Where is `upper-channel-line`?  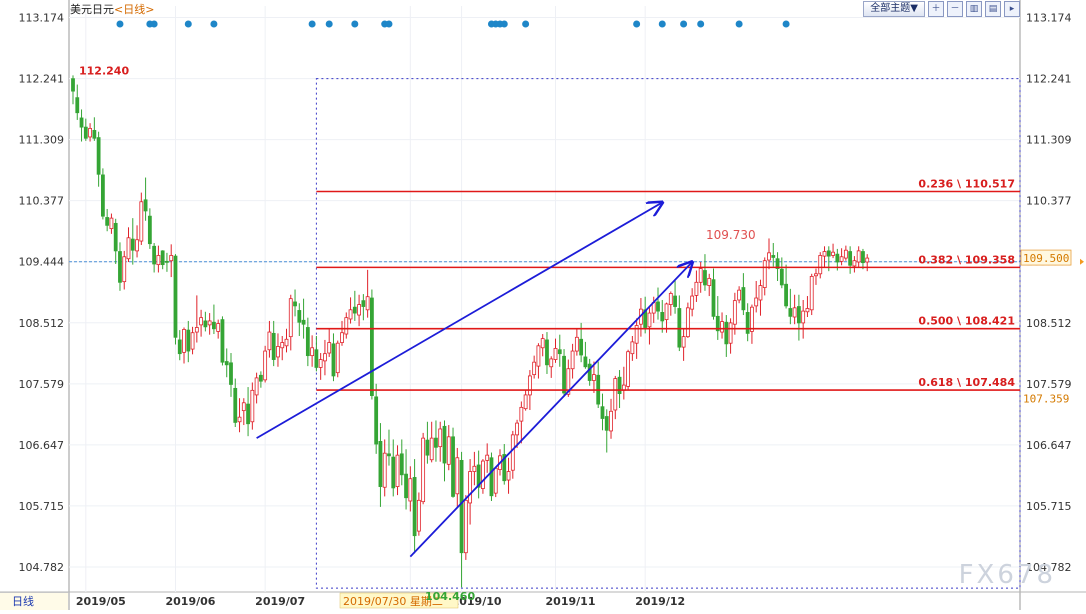
upper-channel-line is located at coordinates (459, 320).